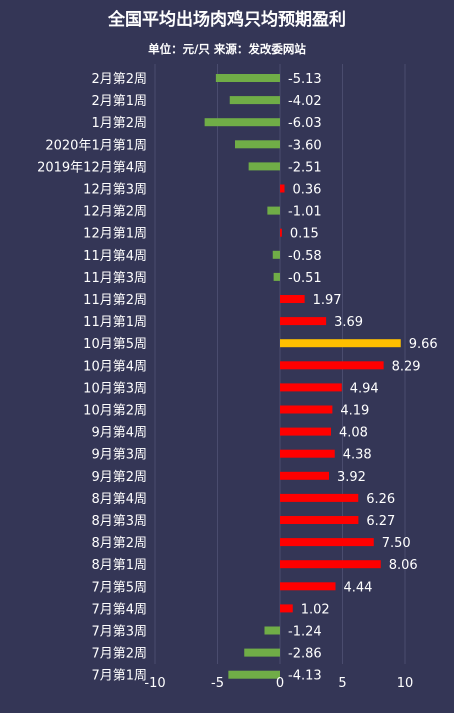 This screenshot has height=713, width=454. Describe the element at coordinates (115, 300) in the screenshot. I see `category-label: 11月第2周` at that location.